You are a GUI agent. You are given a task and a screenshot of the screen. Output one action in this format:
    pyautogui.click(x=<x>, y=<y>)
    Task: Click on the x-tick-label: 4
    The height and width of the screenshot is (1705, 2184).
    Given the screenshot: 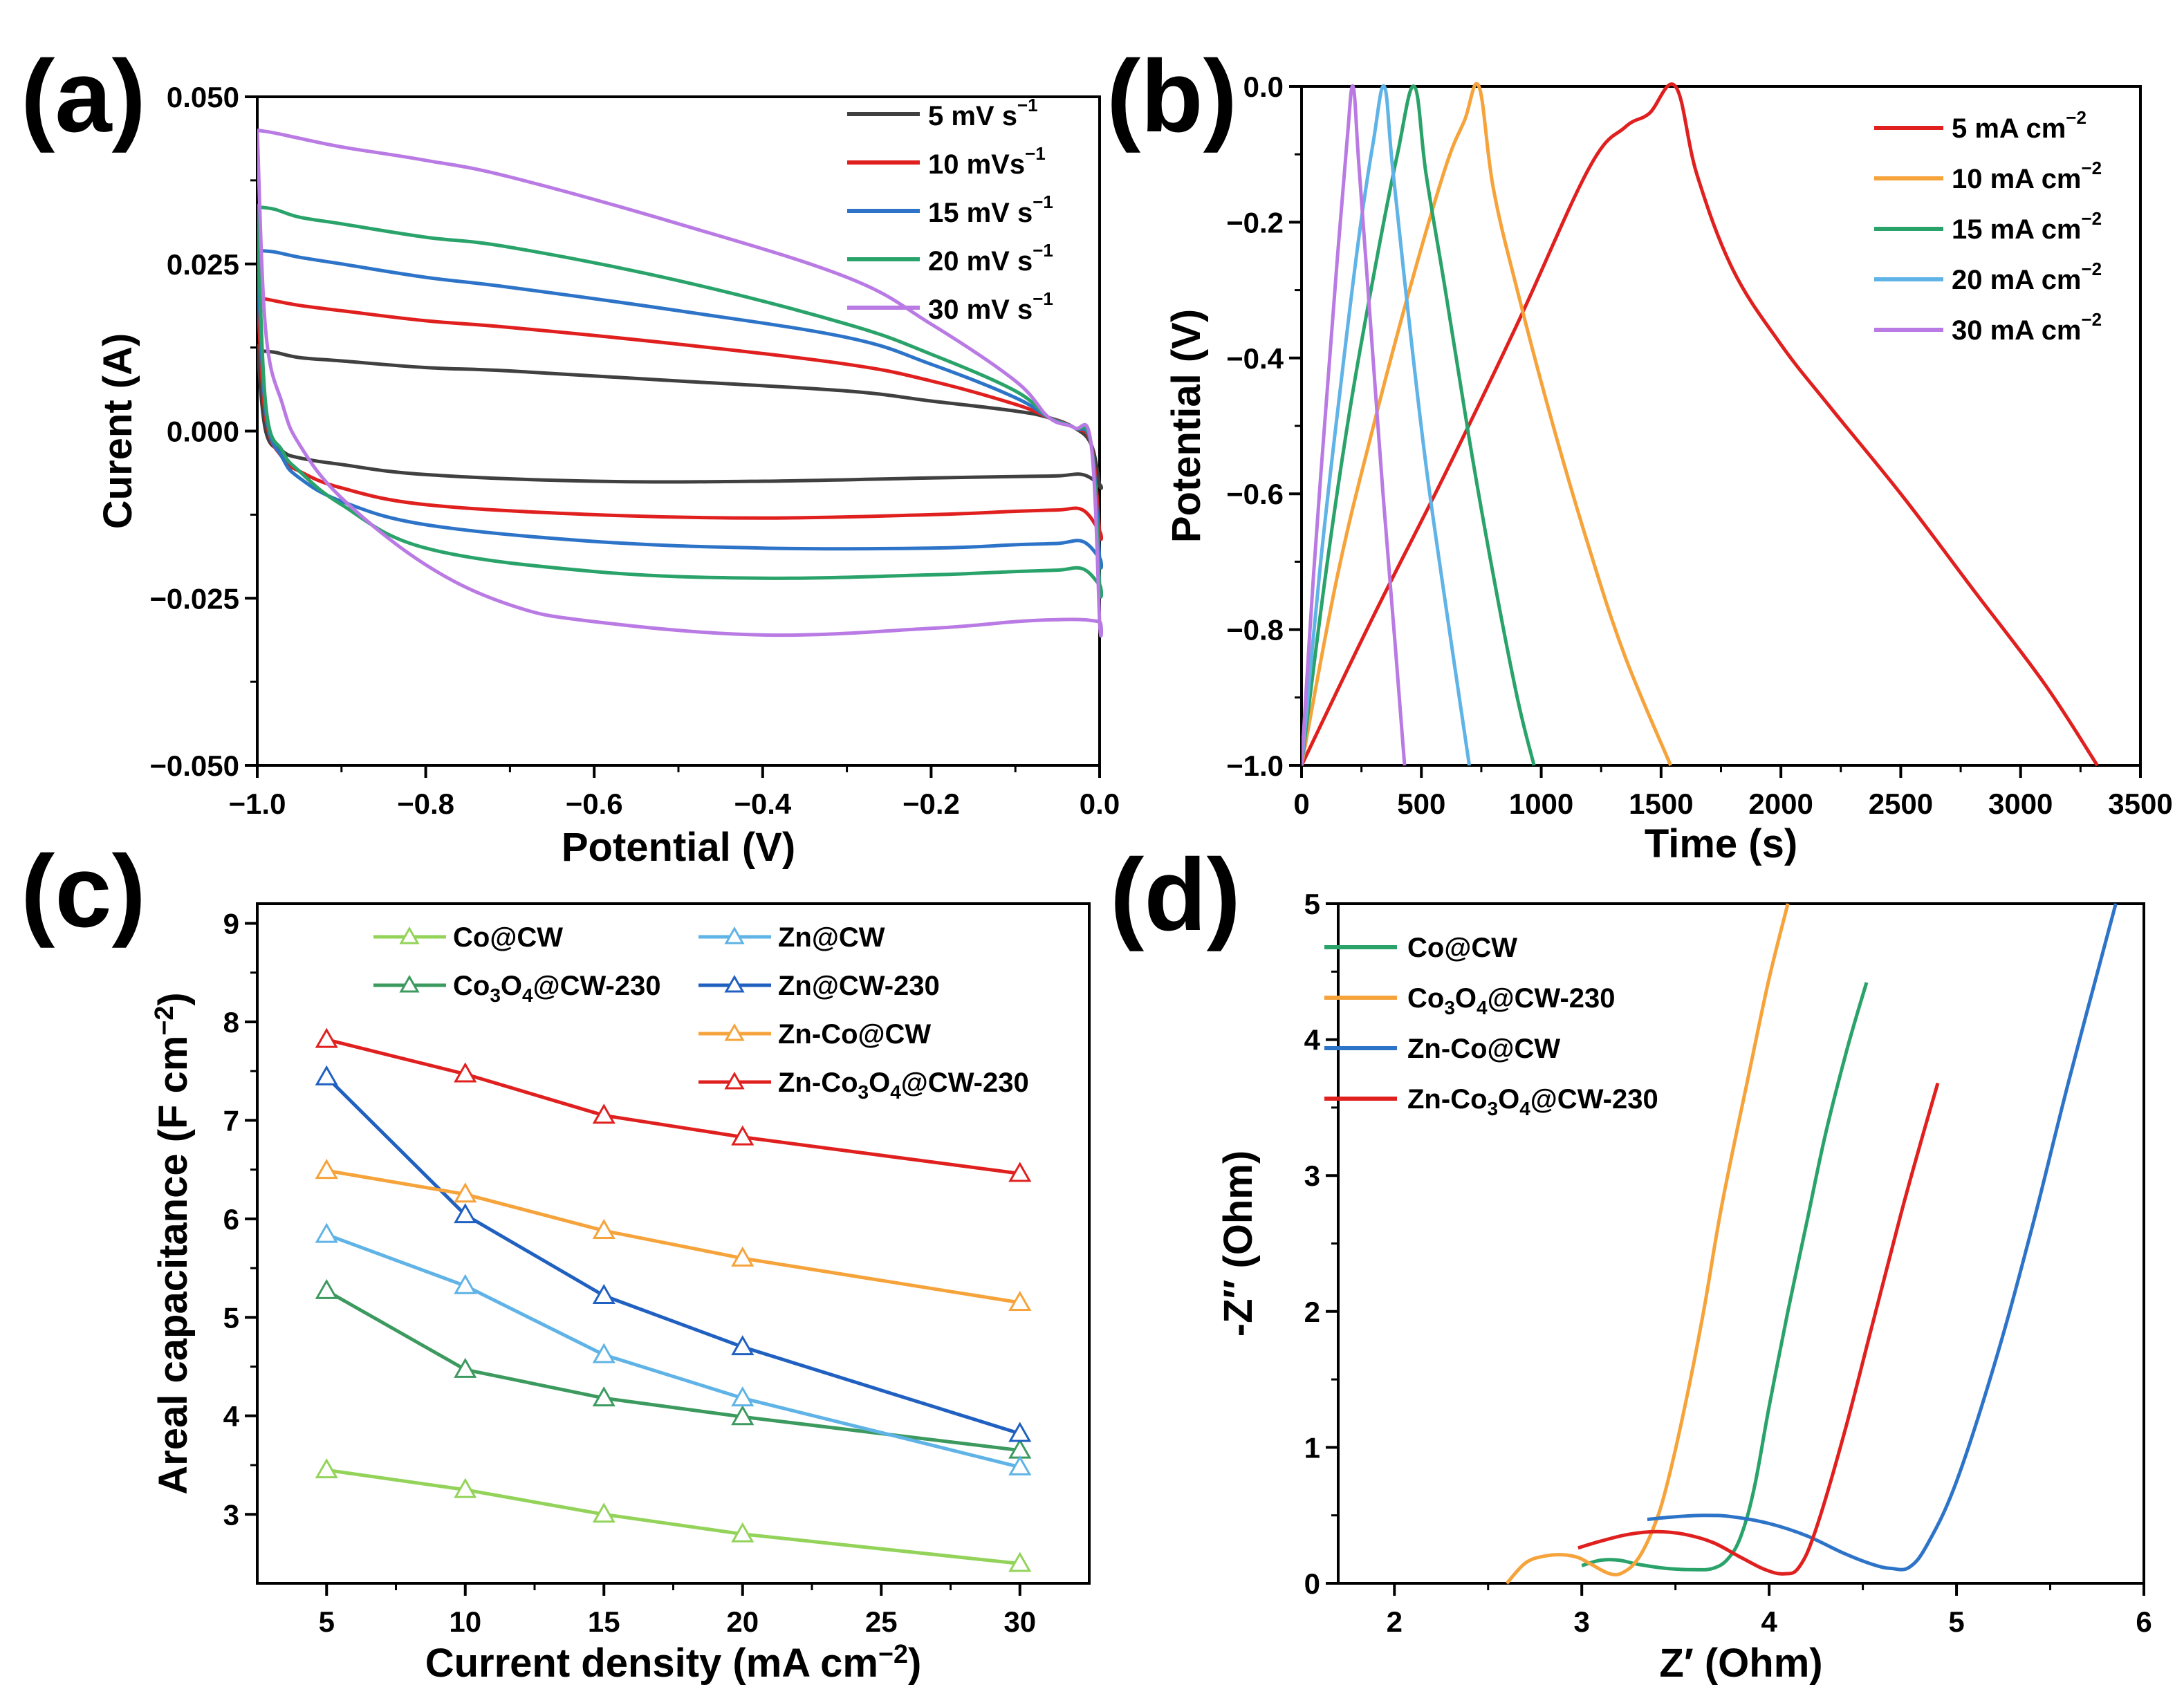 What is the action you would take?
    pyautogui.click(x=1769, y=1621)
    